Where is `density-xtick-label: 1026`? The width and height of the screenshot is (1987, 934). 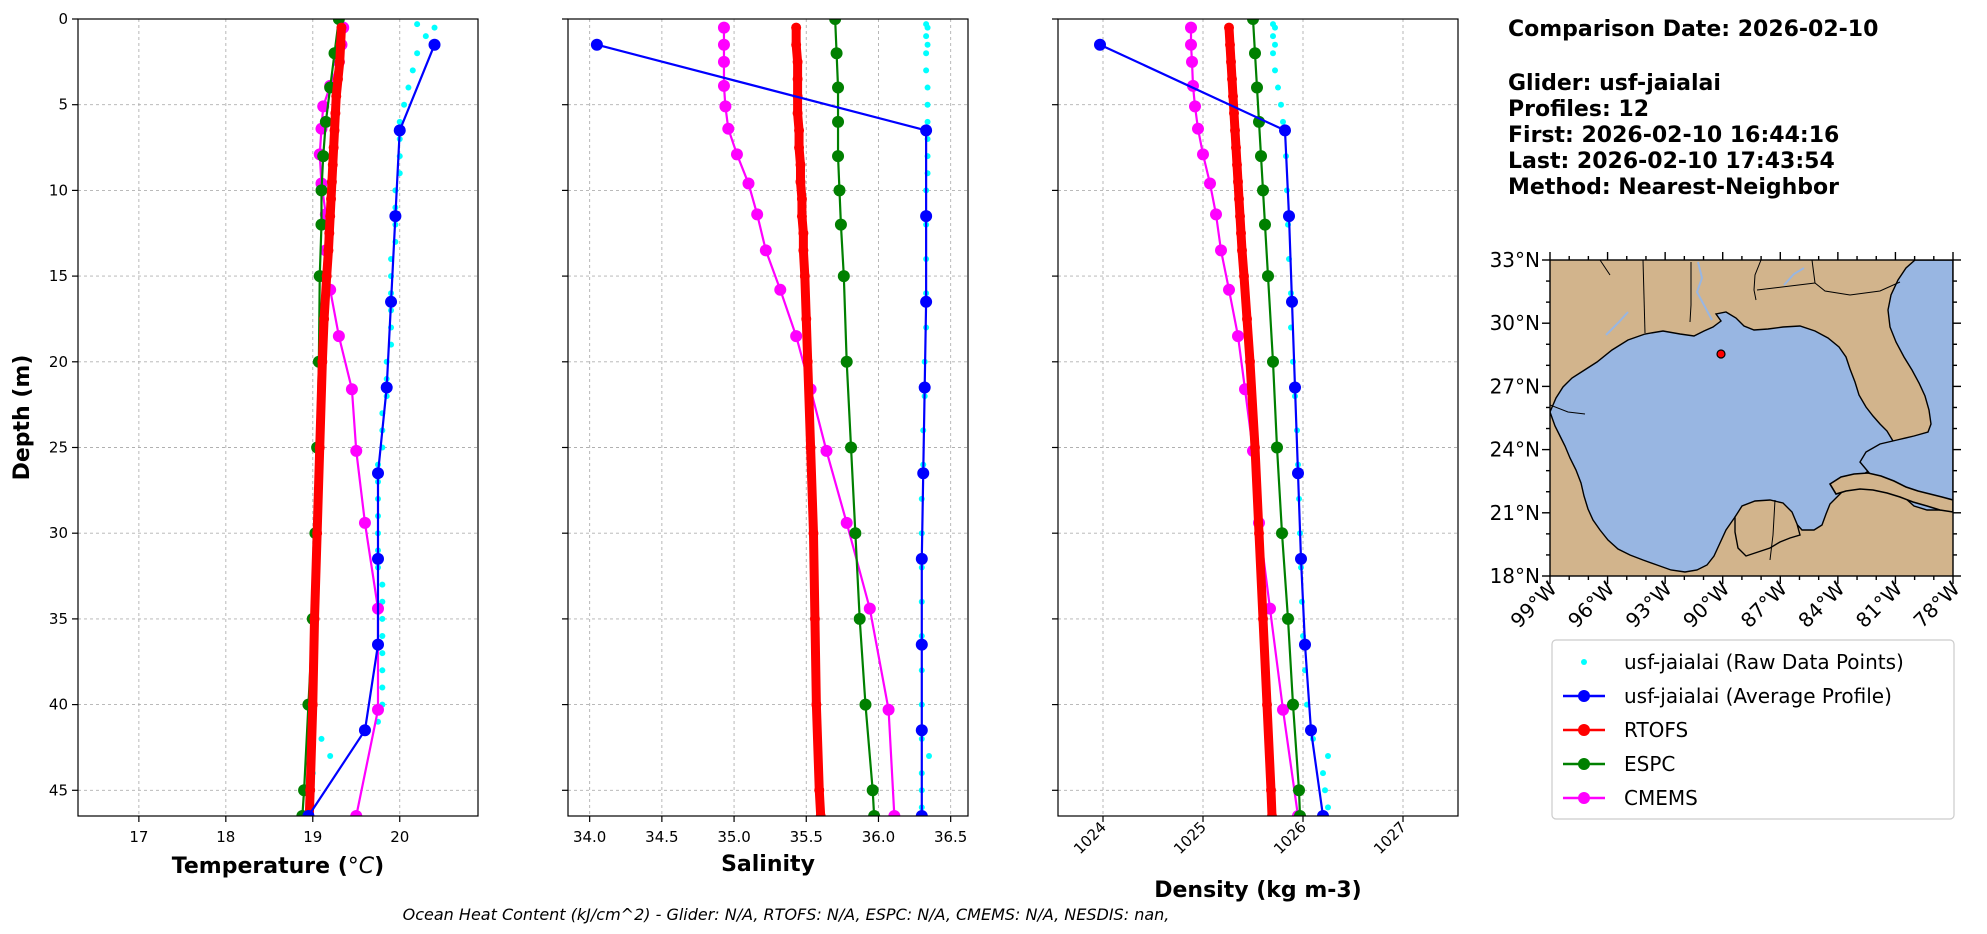
density-xtick-label: 1026 is located at coordinates (1290, 838).